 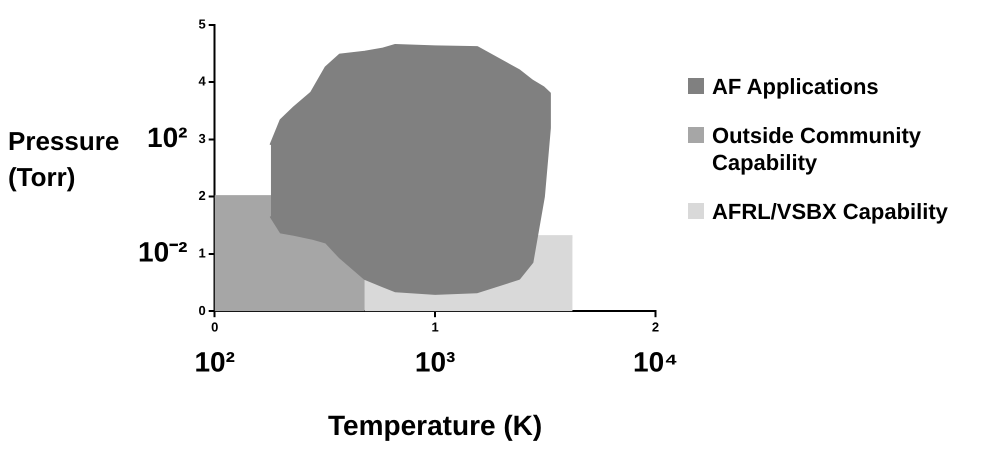 What do you see at coordinates (655, 362) in the screenshot?
I see `x-tick-label: 10⁴` at bounding box center [655, 362].